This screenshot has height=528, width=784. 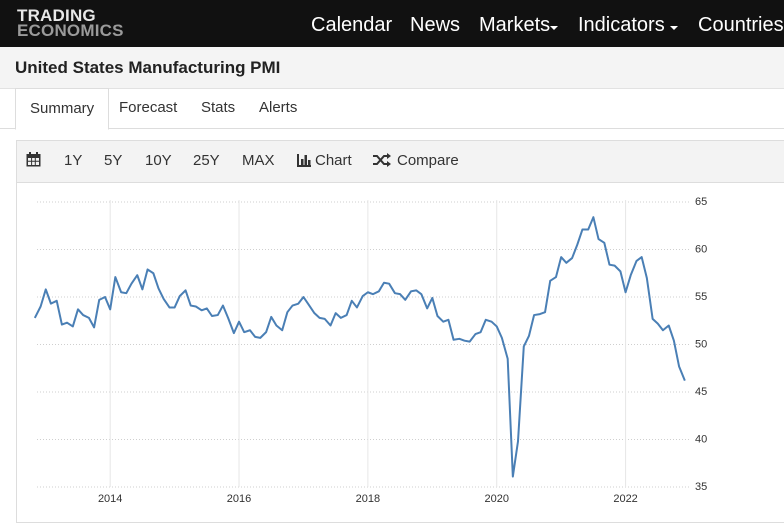 What do you see at coordinates (218, 107) in the screenshot?
I see `tab: Stats` at bounding box center [218, 107].